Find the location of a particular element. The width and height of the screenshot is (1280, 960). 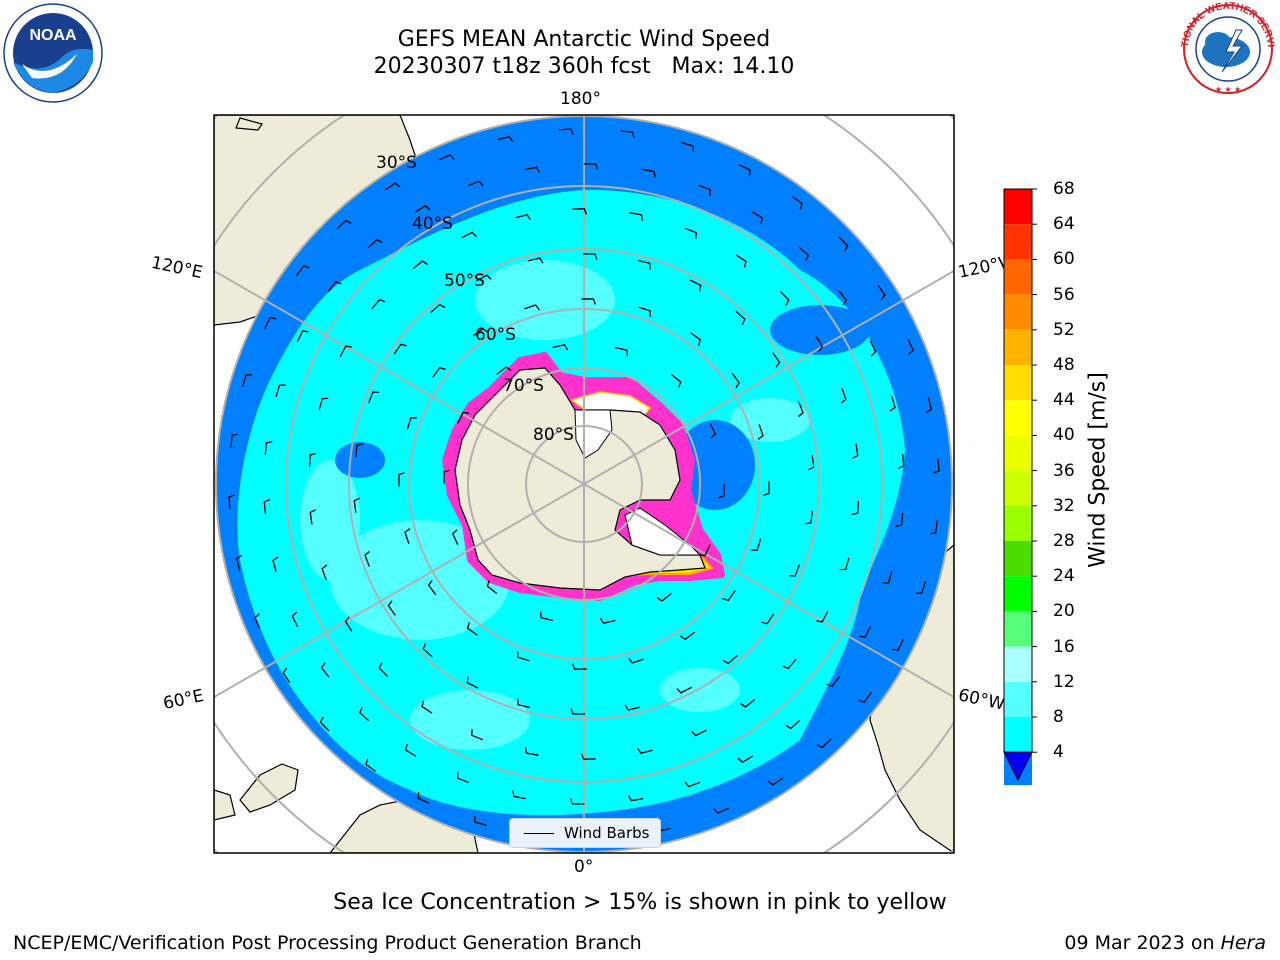

colorbar-tick-label: 8 is located at coordinates (1058, 717).